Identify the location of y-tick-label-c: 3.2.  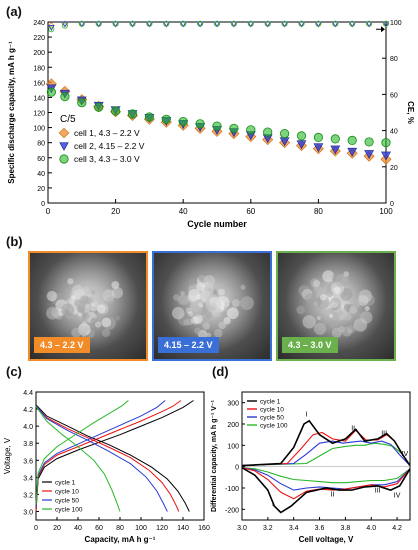
(28, 495).